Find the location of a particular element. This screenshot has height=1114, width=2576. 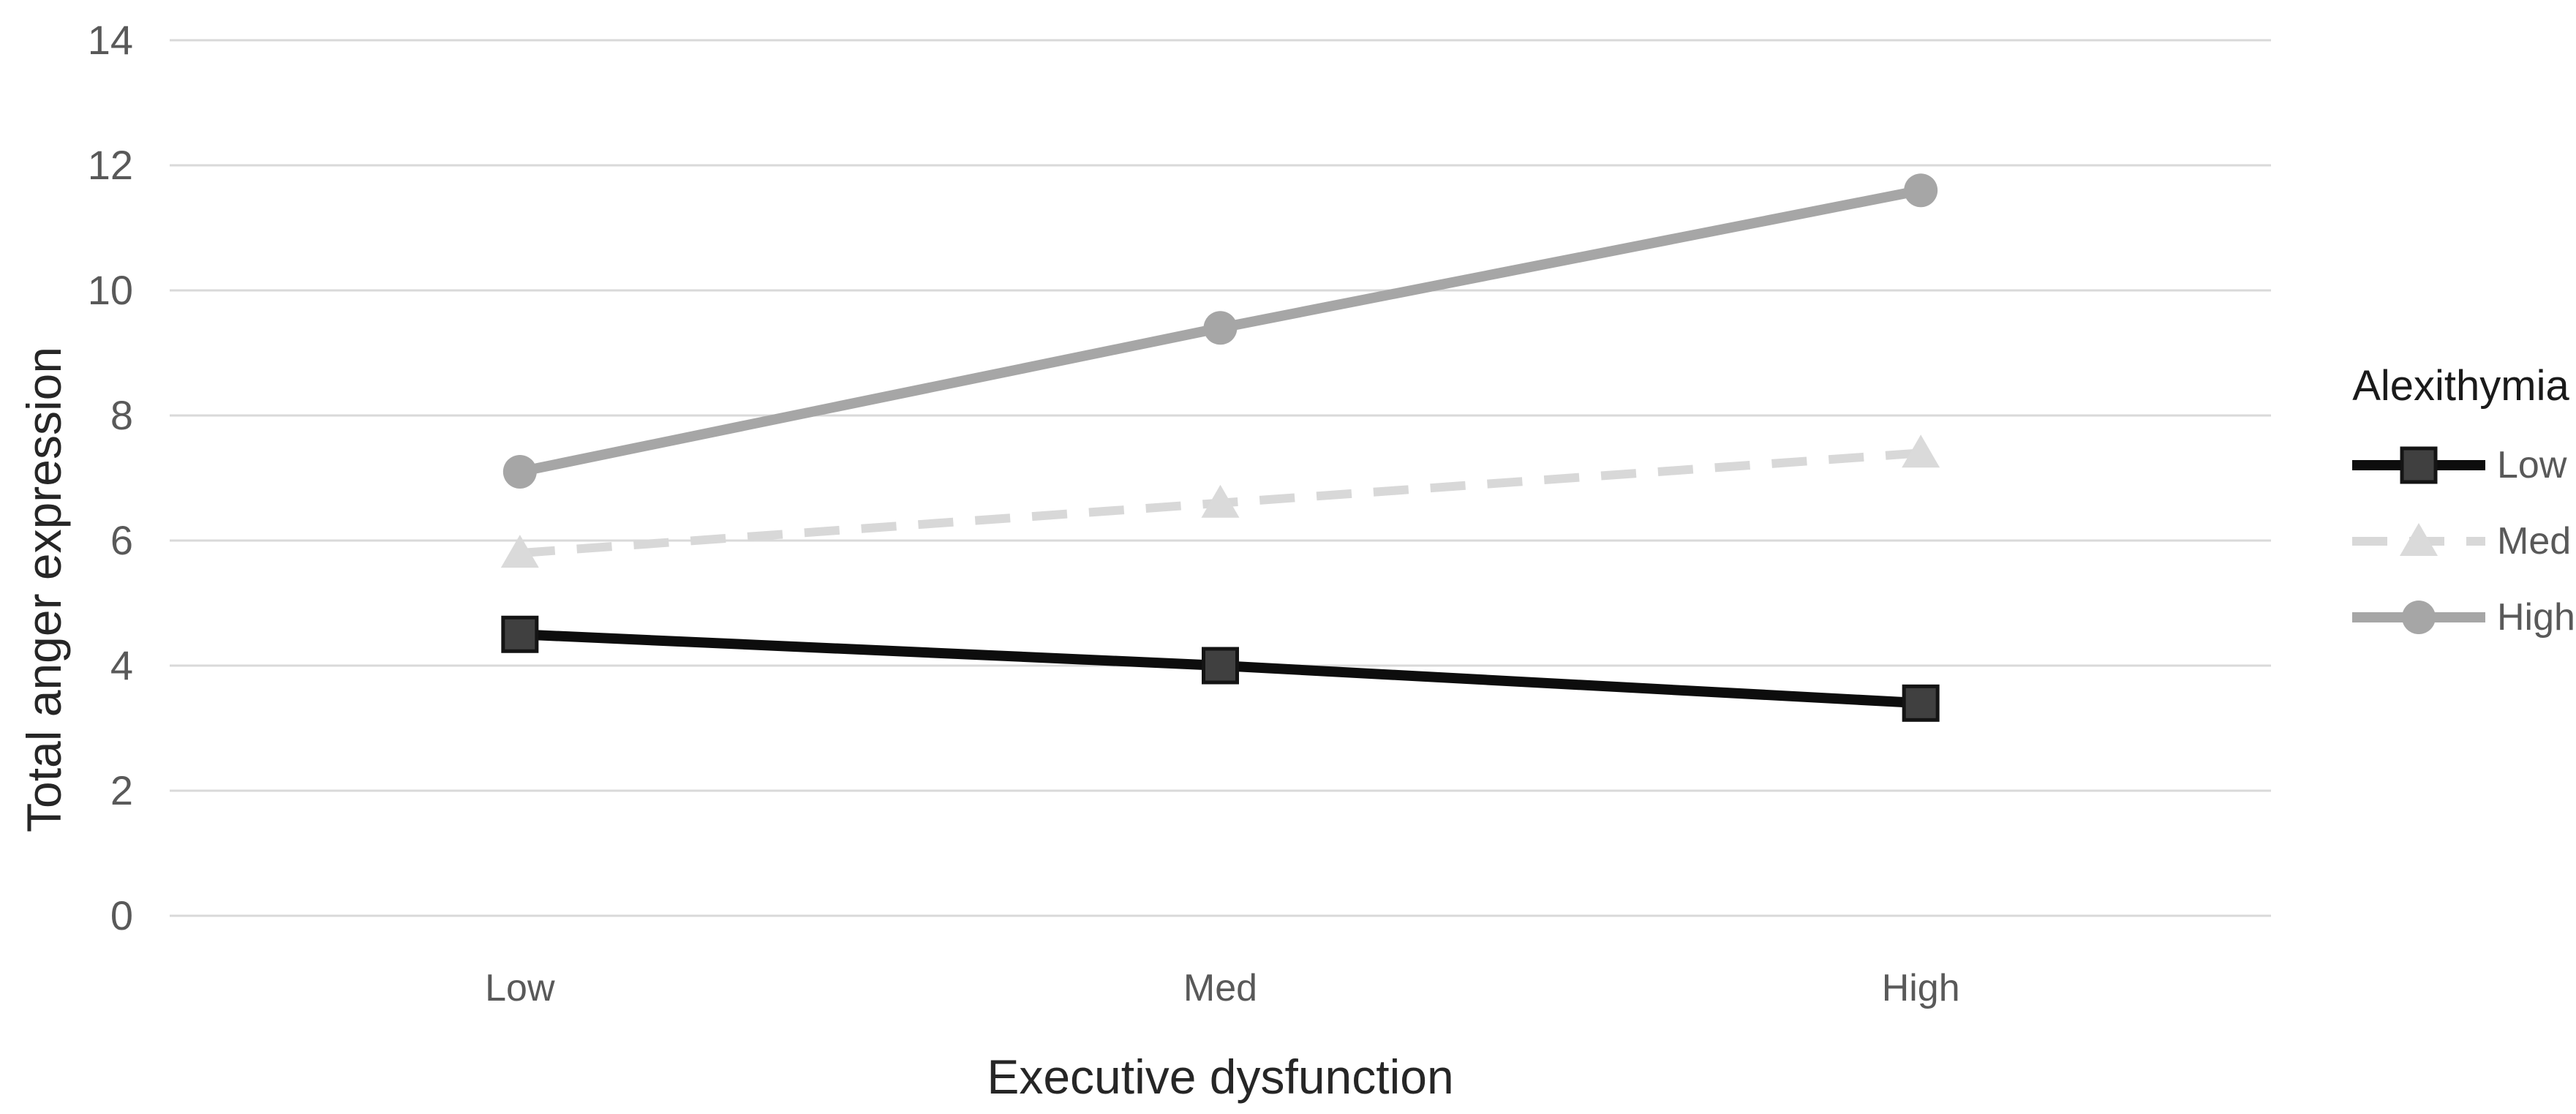

legend-item-med: Med is located at coordinates (2460, 541).